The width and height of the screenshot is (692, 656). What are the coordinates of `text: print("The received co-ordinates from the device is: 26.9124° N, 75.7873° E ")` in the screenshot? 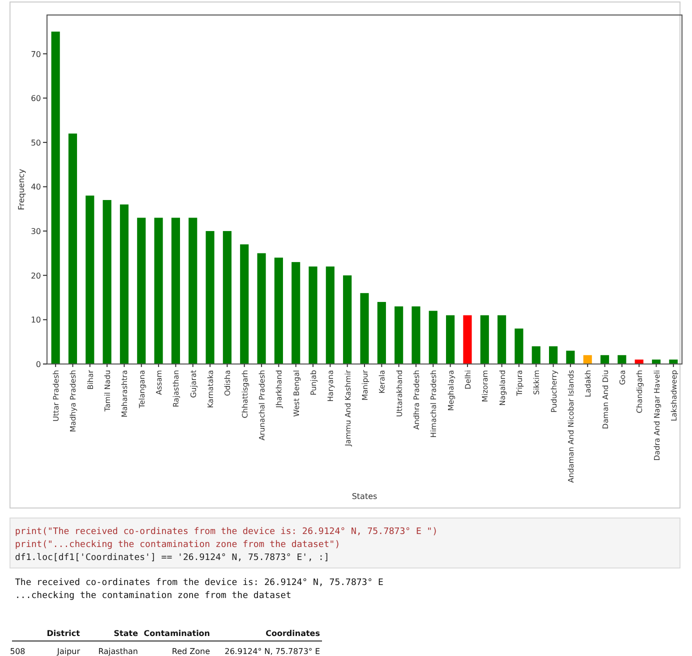 It's located at (226, 532).